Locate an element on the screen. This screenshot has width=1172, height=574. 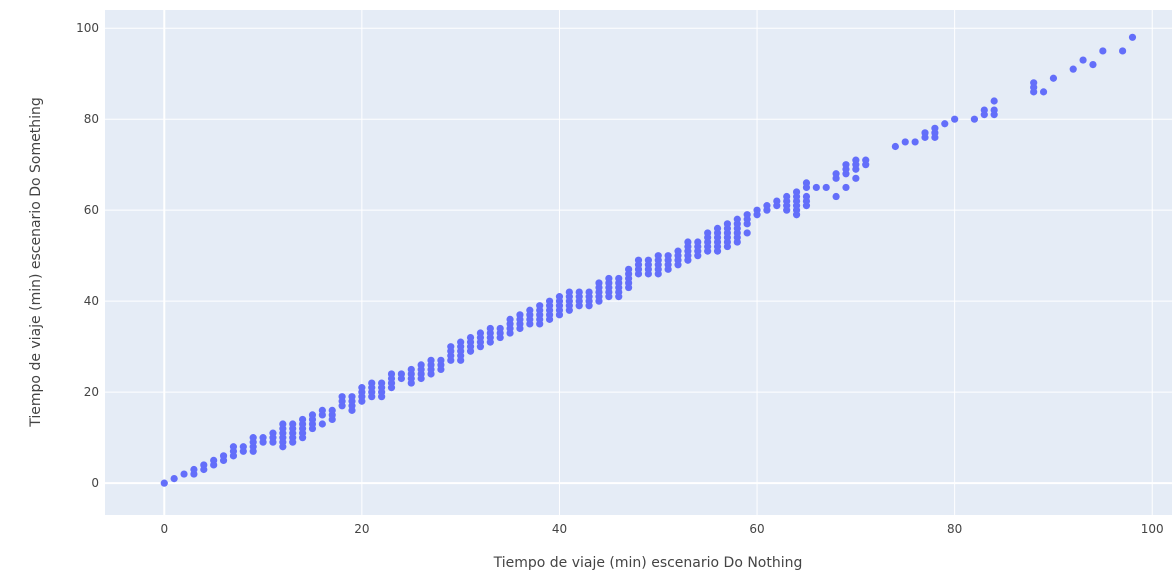
x-tick-label: 0 is located at coordinates (164, 529).